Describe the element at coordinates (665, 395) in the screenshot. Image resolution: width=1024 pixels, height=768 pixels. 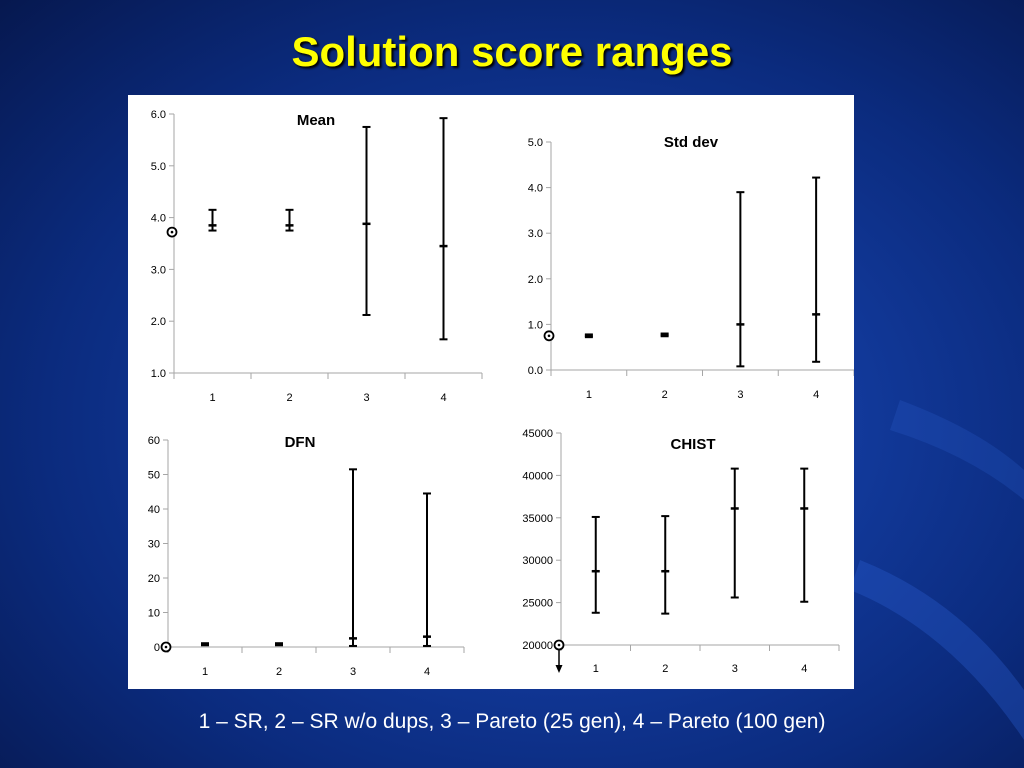
I see `chart2-x-tick-label: 2` at that location.